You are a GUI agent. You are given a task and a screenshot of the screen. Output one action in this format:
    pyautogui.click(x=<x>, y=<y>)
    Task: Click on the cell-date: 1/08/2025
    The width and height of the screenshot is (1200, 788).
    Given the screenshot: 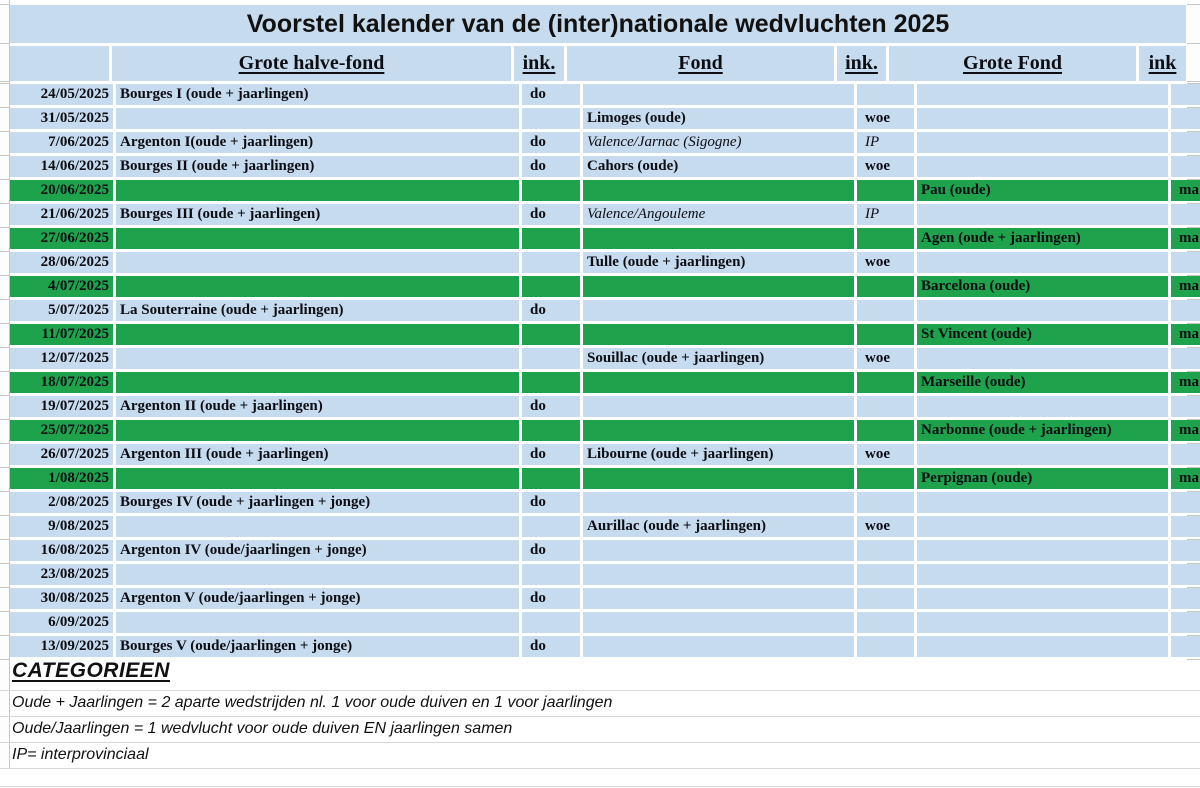 What is the action you would take?
    pyautogui.click(x=61, y=478)
    